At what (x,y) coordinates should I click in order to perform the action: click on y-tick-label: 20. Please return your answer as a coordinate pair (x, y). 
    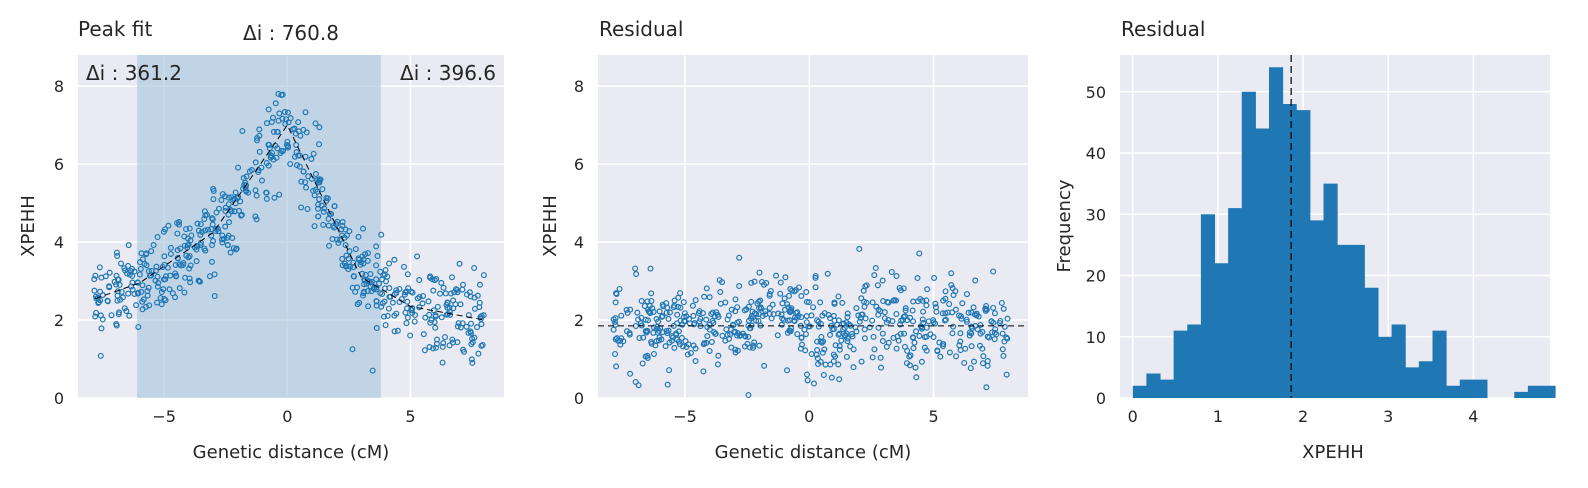
    Looking at the image, I should click on (1096, 276).